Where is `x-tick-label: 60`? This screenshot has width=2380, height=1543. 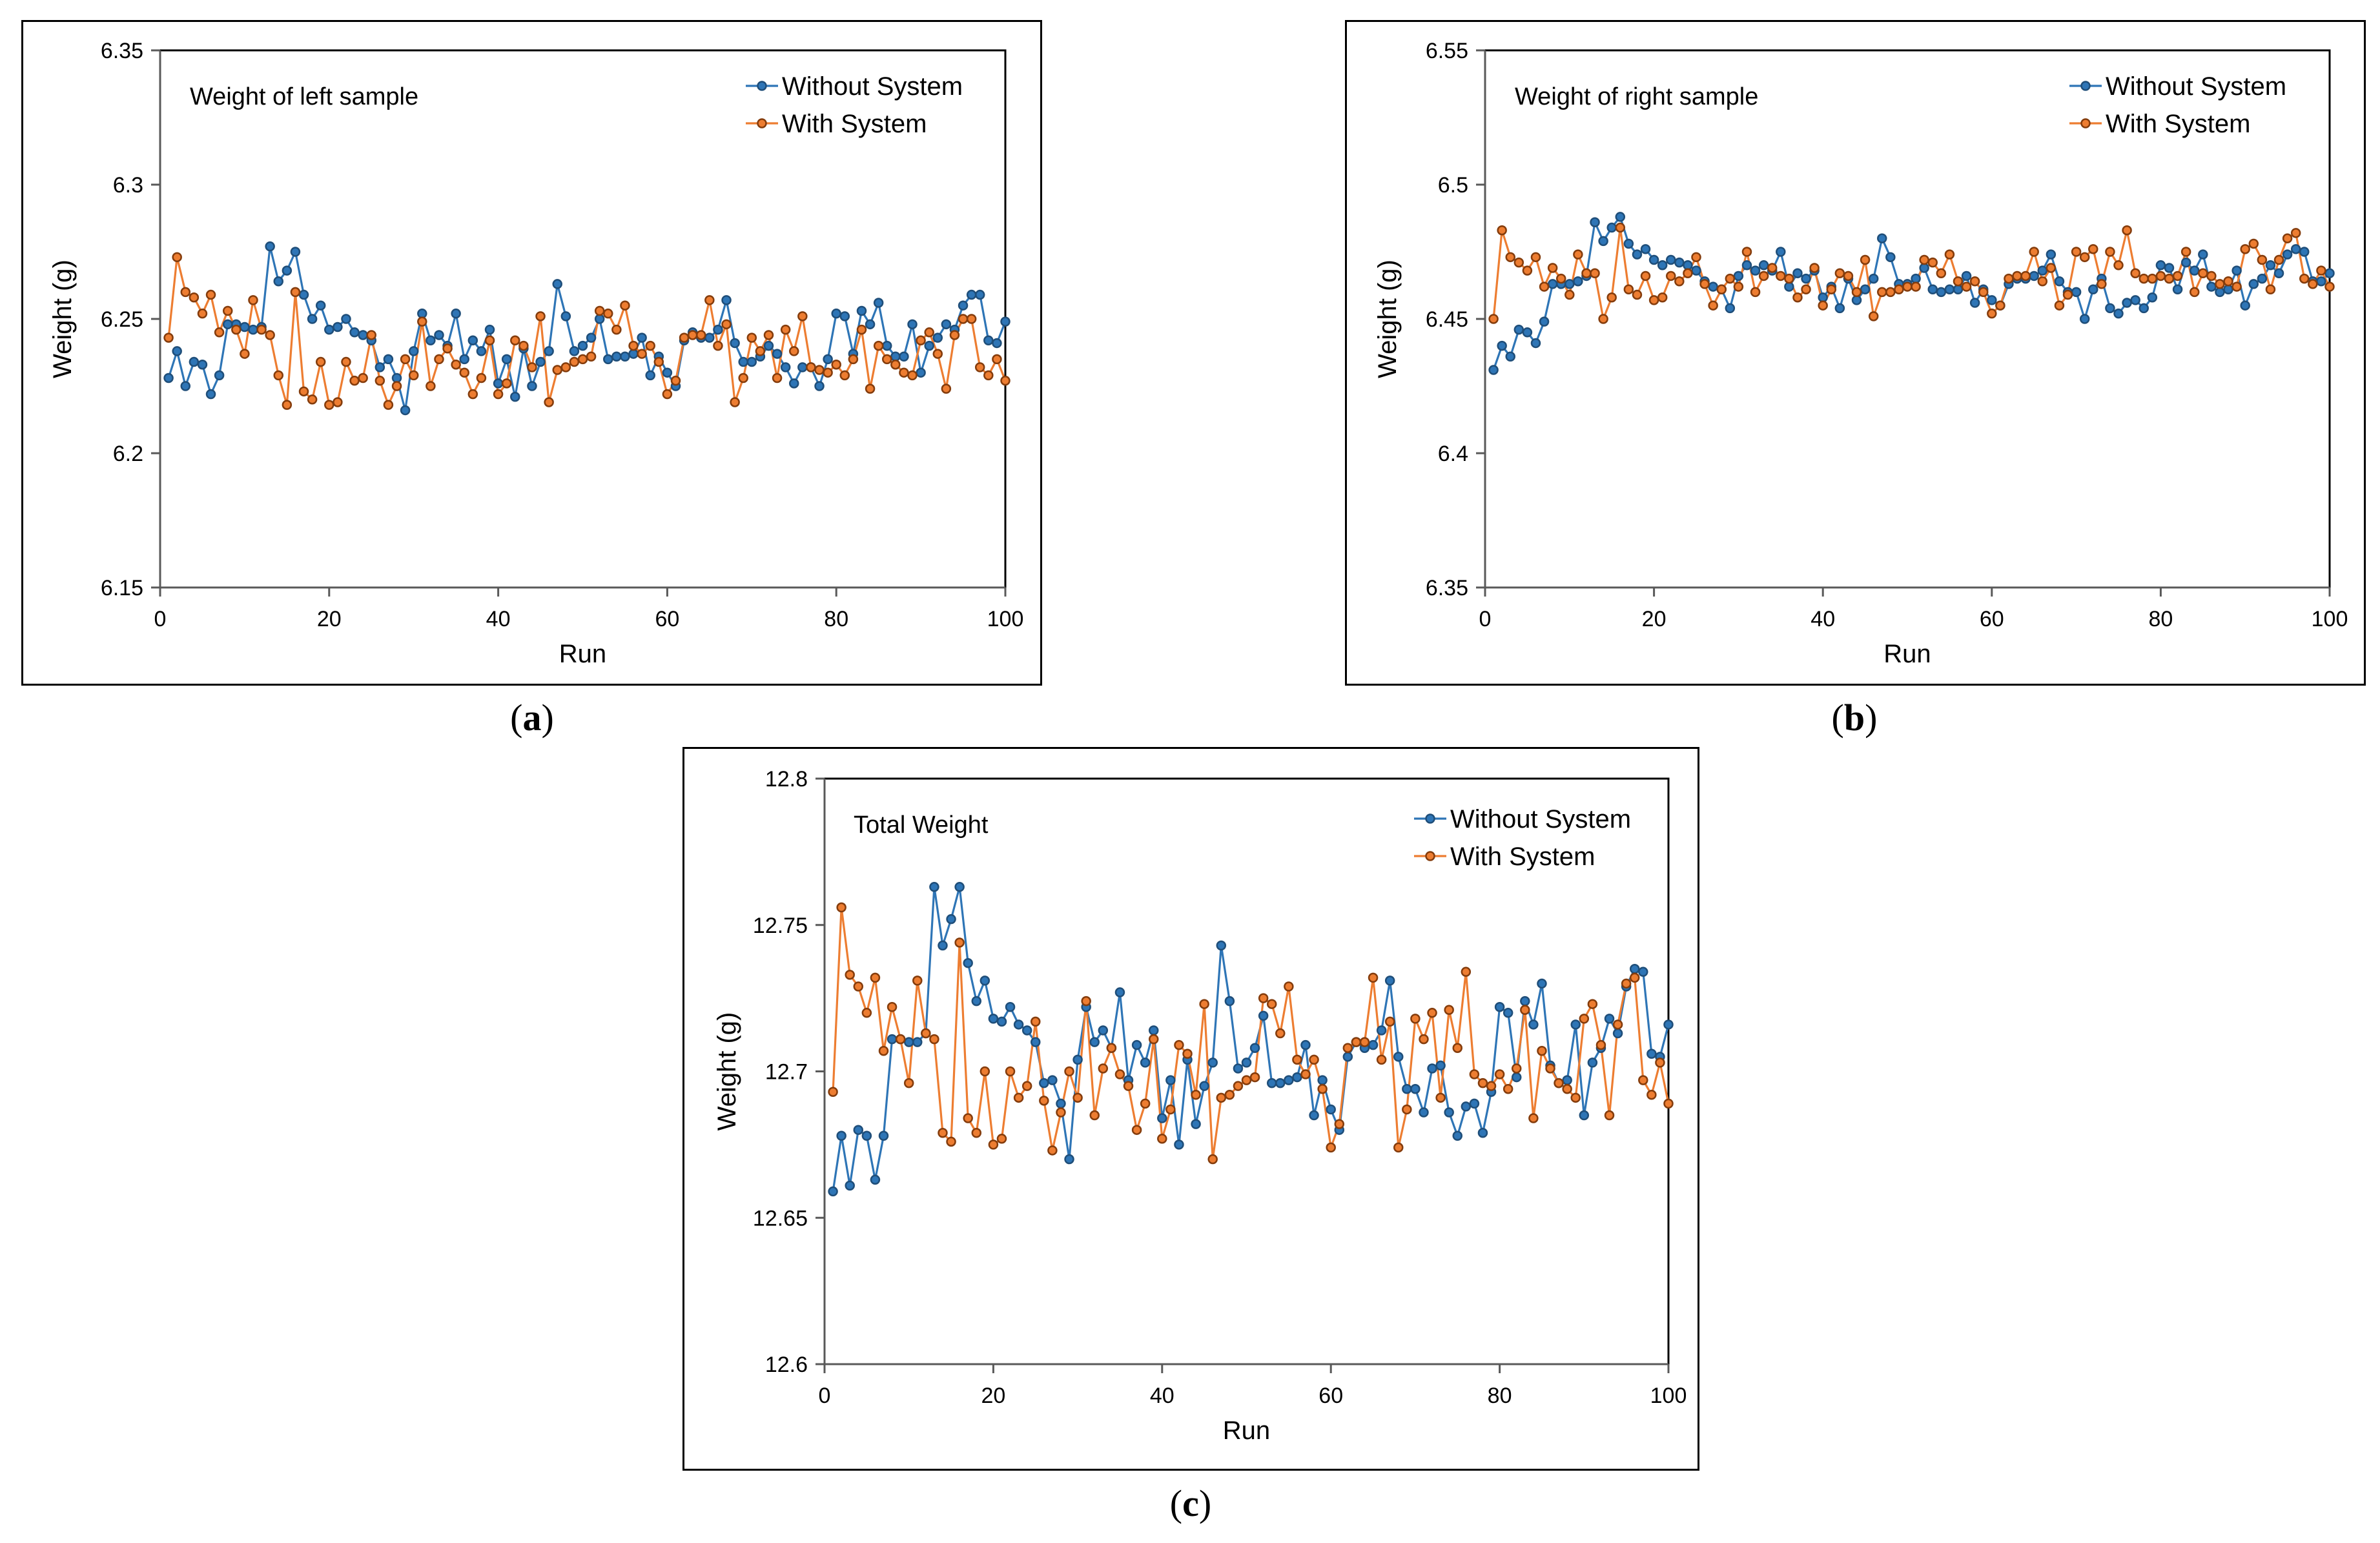
x-tick-label: 60 is located at coordinates (1992, 619).